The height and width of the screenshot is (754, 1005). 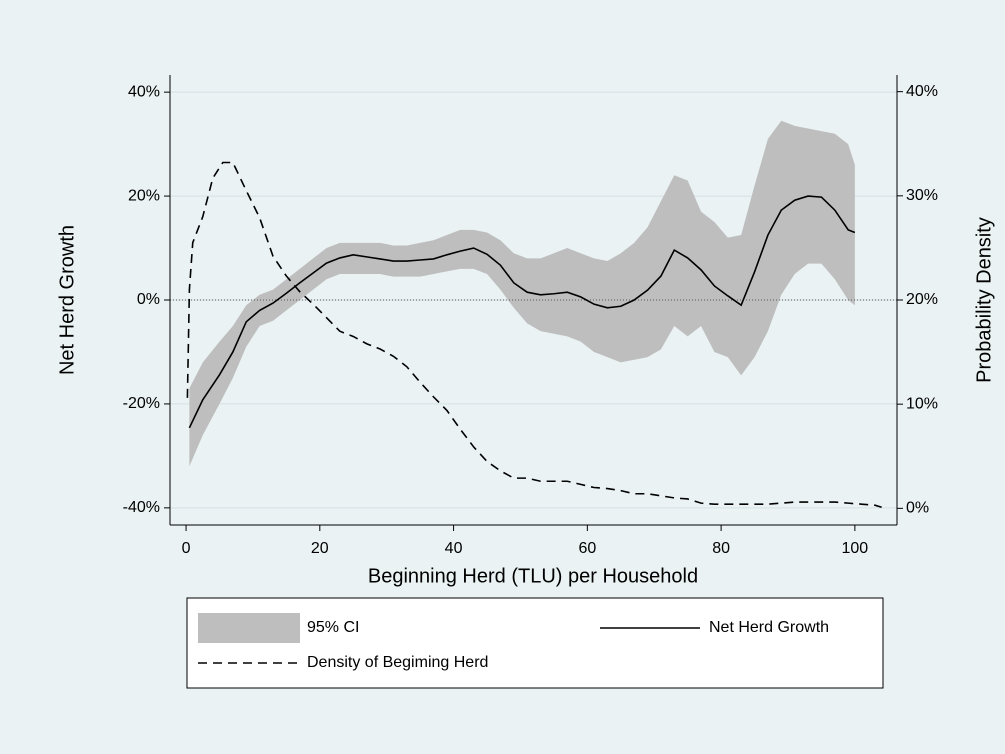 I want to click on x-tick-label: 100, so click(x=855, y=548).